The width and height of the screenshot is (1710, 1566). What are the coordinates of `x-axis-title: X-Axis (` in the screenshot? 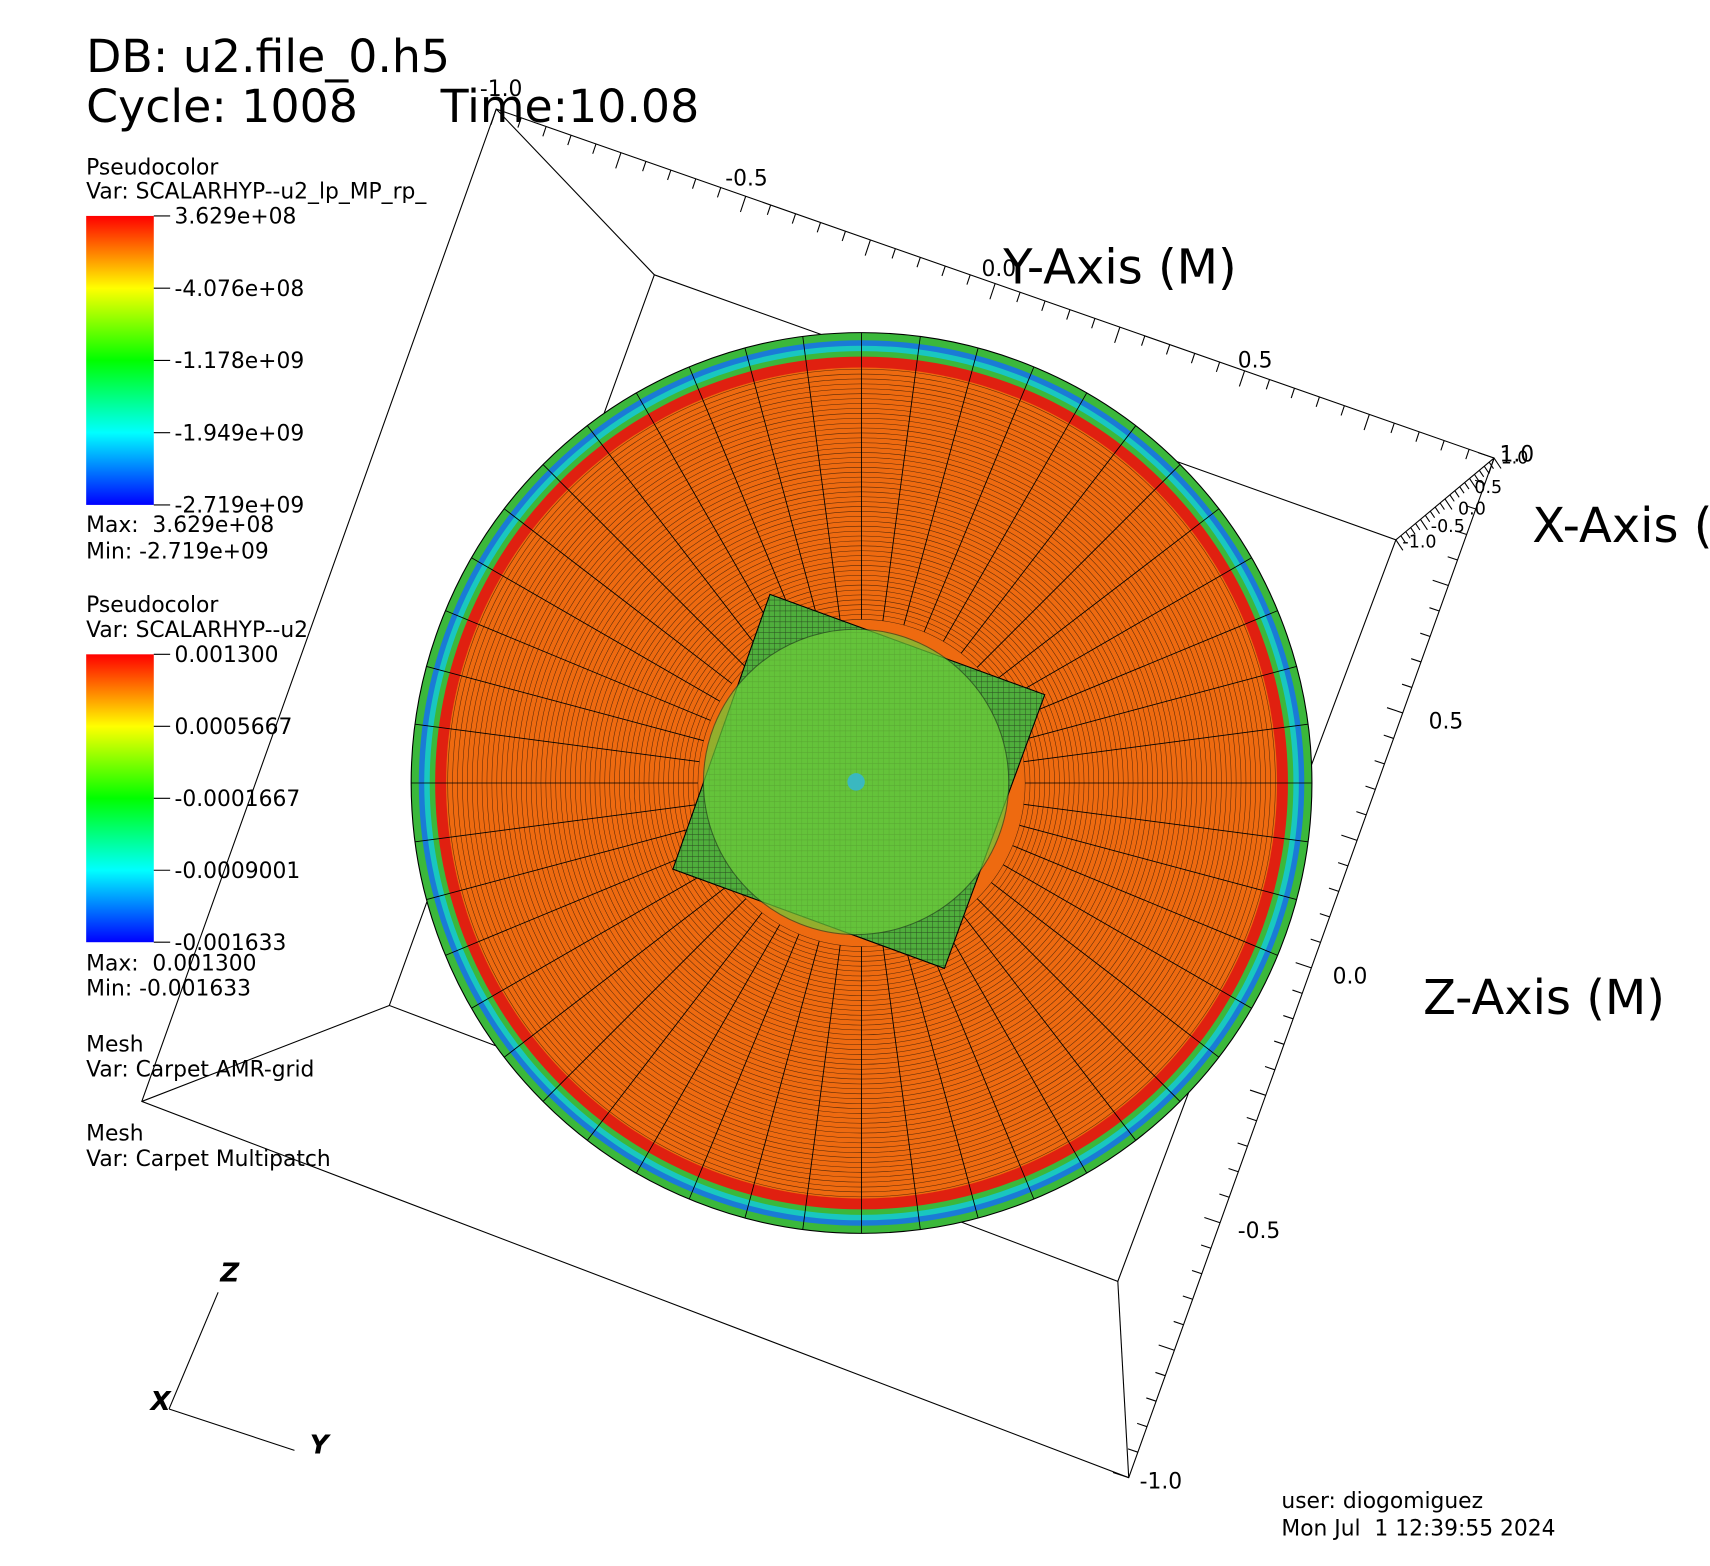 It's located at (1621, 526).